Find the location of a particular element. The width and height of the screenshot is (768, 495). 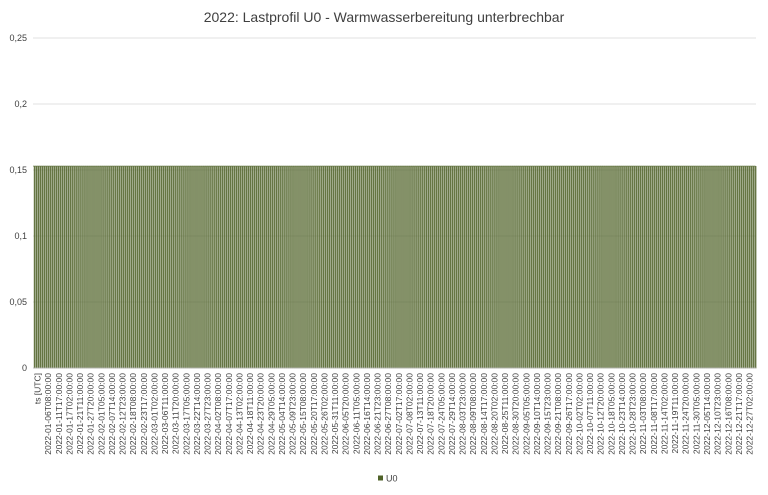

x-tick-label: 2022-05-20T17:00:00 is located at coordinates (314, 414).